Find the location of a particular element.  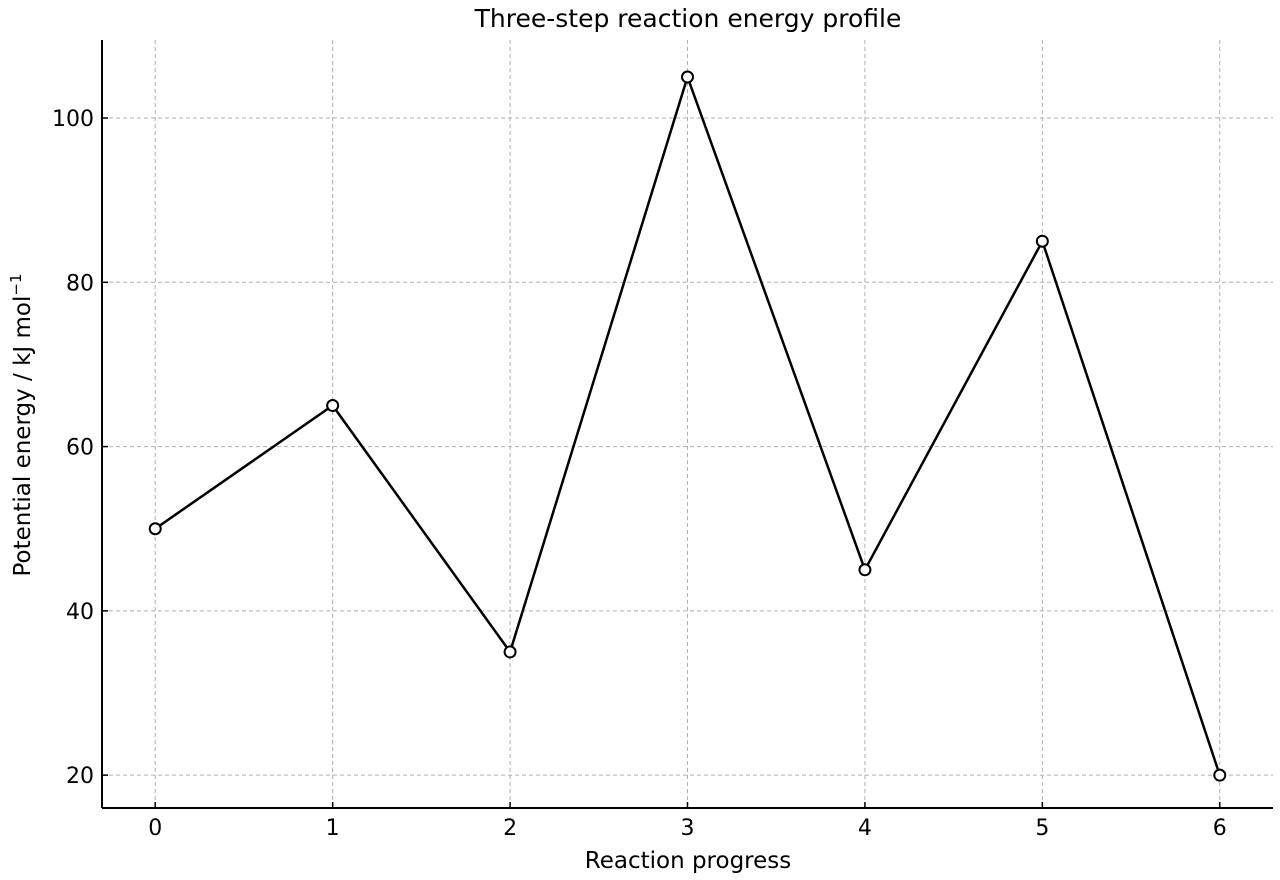

x-axis-ticks: 0 1 2 3 4 5 6 is located at coordinates (687, 821).